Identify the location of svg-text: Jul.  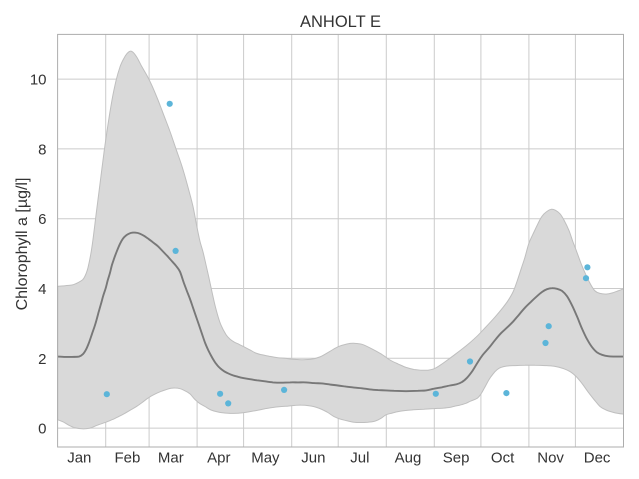
(359, 458).